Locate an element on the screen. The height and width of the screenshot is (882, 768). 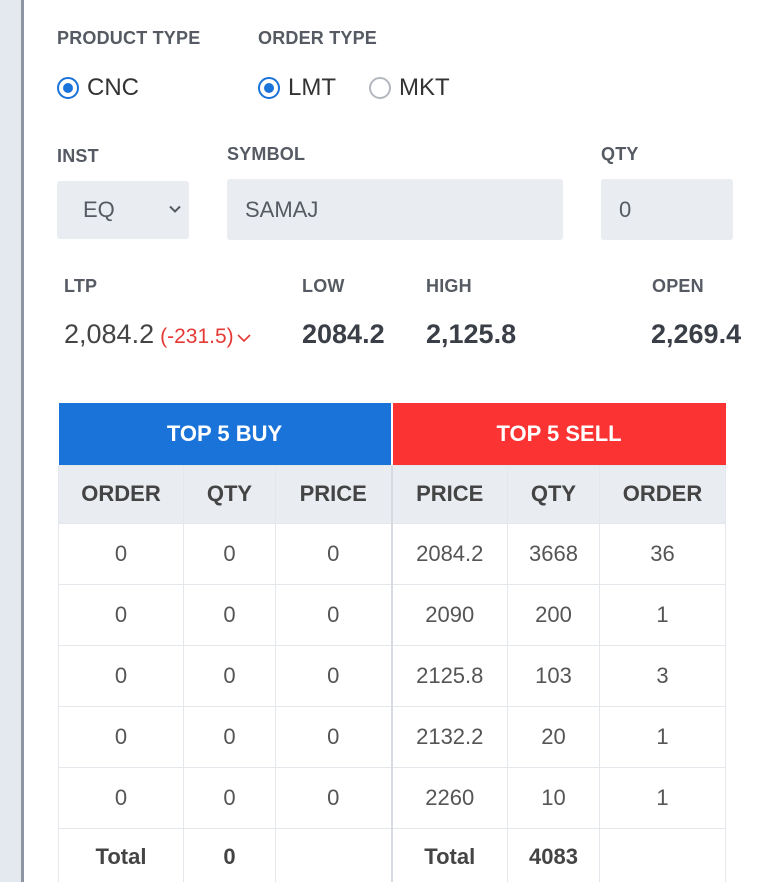
col-buy-order: ORDER is located at coordinates (121, 494).